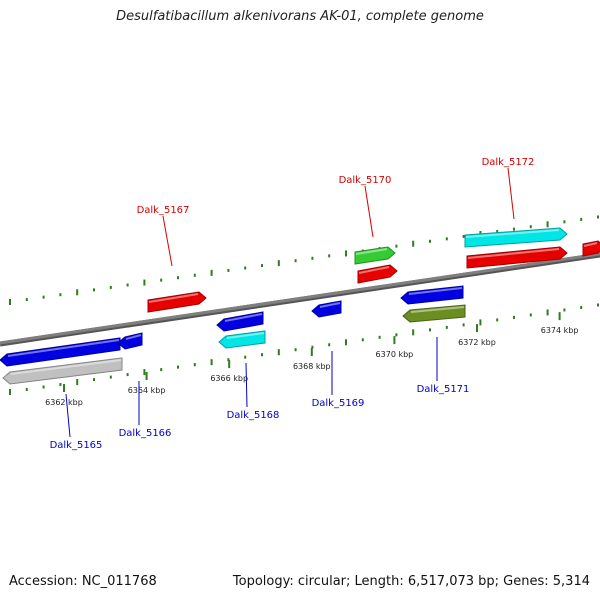  I want to click on gene-label: Dalk_5170, so click(365, 180).